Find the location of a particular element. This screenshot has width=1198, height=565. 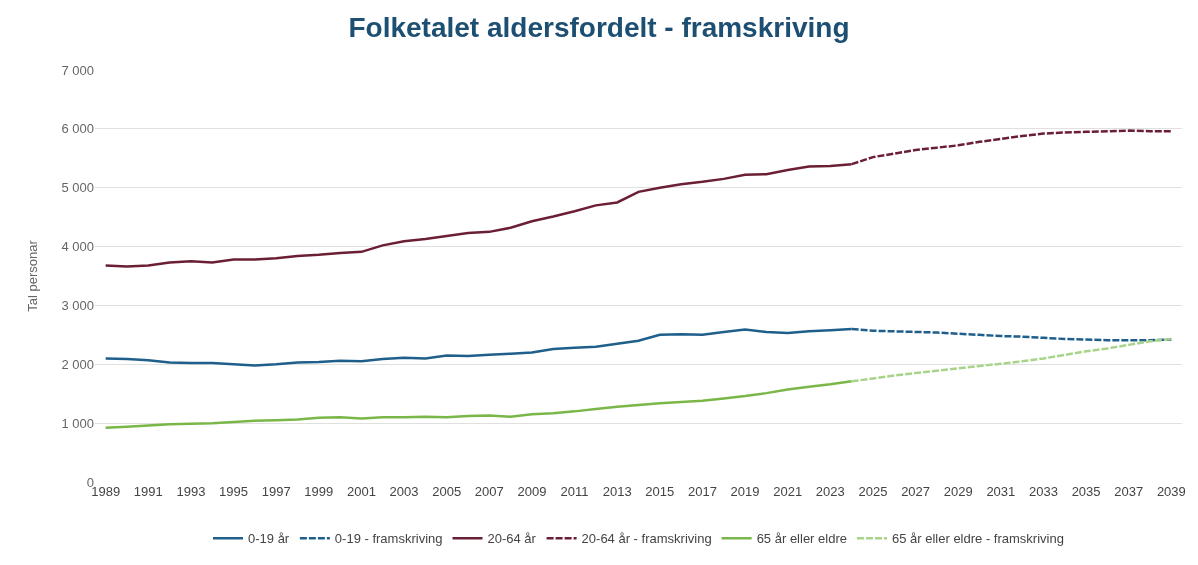

x-tick-label: 2031 is located at coordinates (1001, 491).